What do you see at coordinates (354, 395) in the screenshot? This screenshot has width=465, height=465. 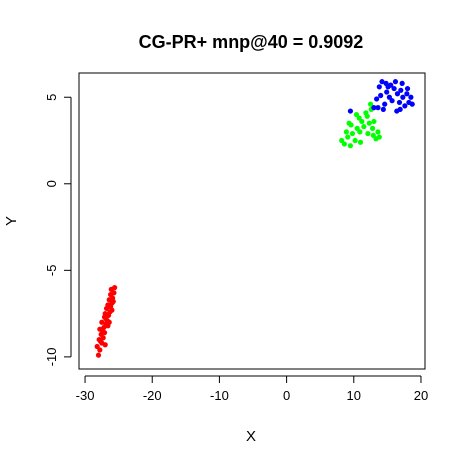 I see `x-tick-label: 10` at bounding box center [354, 395].